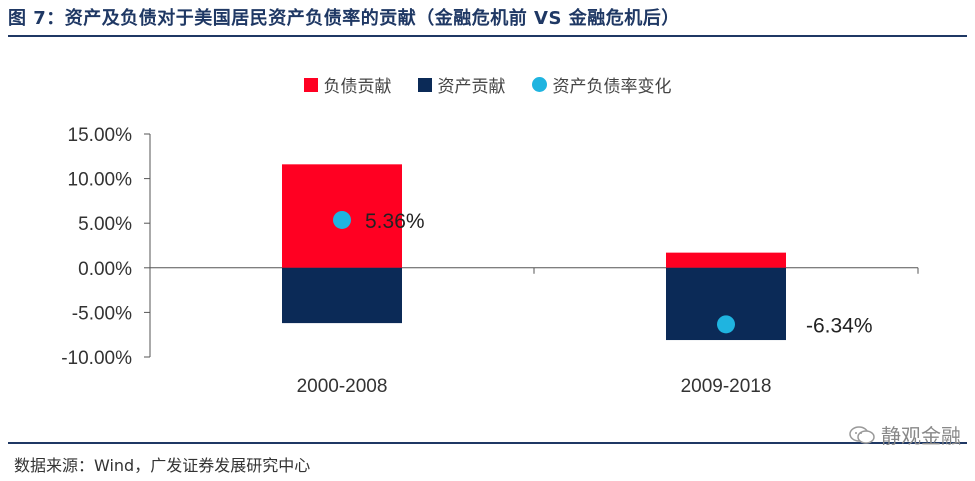  Describe the element at coordinates (100, 135) in the screenshot. I see `y-tick-label: 15.00%` at that location.